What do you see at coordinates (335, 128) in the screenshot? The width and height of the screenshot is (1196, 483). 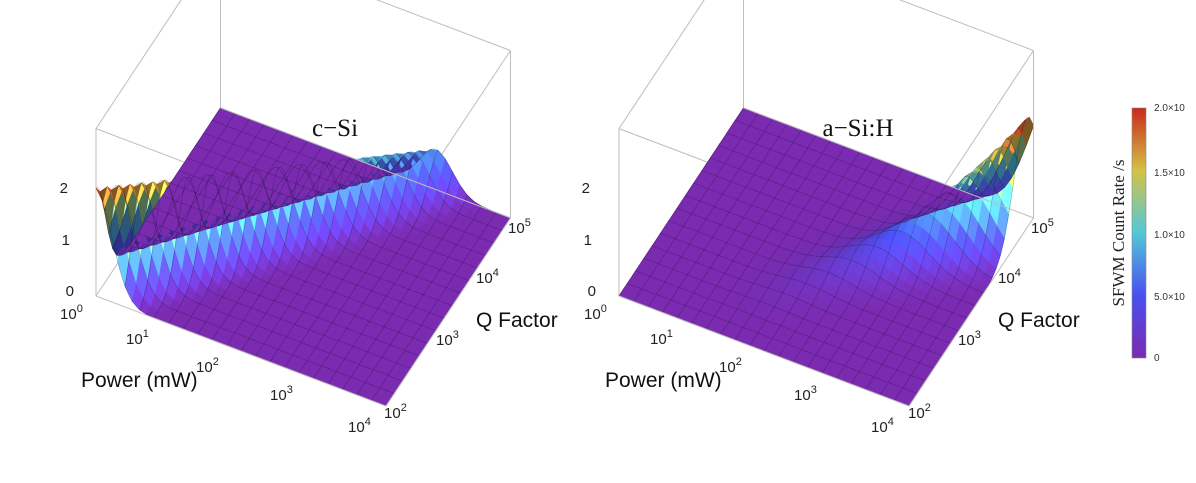 I see `chart-title: c−Si` at bounding box center [335, 128].